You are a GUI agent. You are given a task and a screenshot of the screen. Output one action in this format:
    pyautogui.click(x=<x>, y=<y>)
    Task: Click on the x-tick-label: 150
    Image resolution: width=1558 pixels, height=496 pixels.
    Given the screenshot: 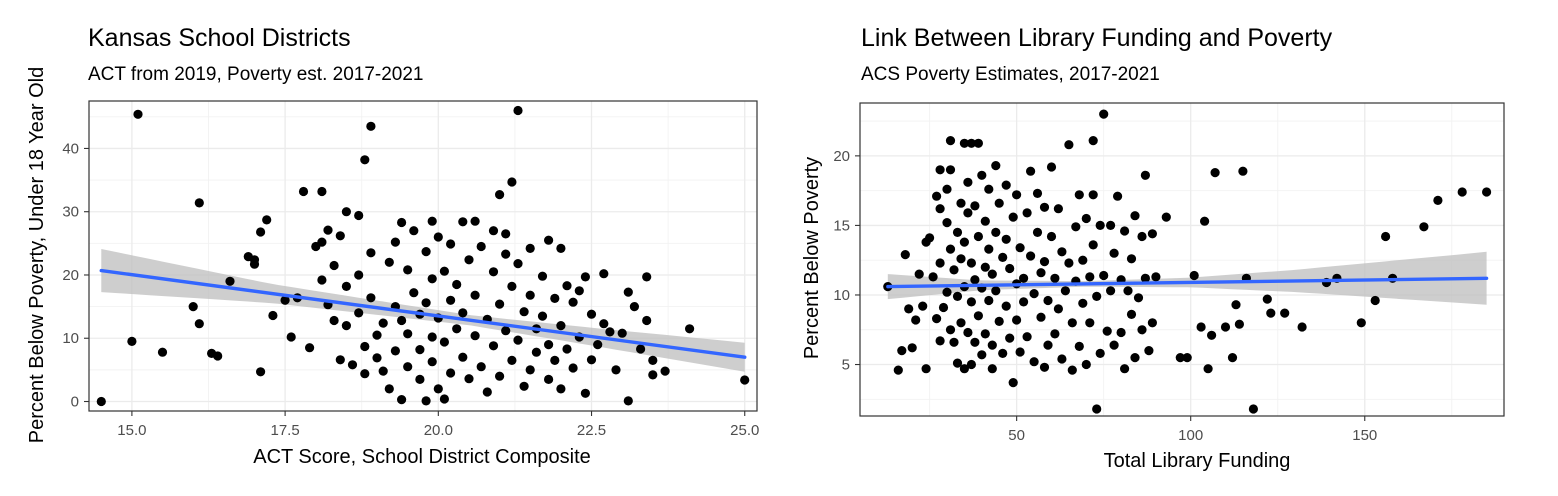 What is the action you would take?
    pyautogui.click(x=1364, y=435)
    